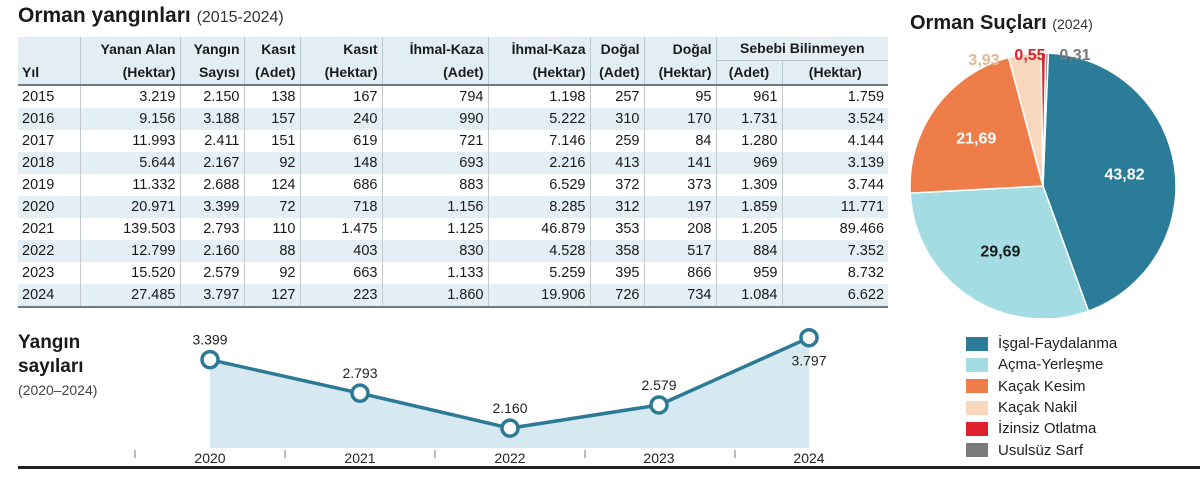 The height and width of the screenshot is (478, 1200). What do you see at coordinates (130, 49) in the screenshot?
I see `header-top-0: Yanan Alan` at bounding box center [130, 49].